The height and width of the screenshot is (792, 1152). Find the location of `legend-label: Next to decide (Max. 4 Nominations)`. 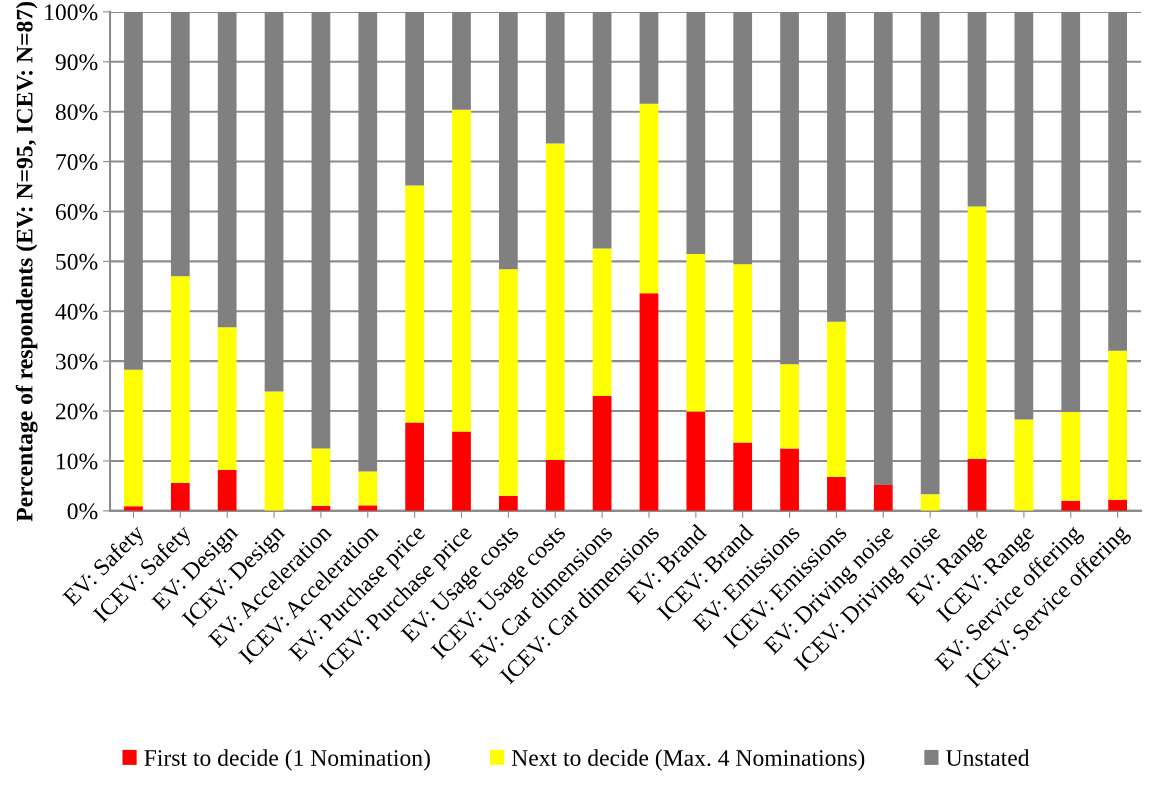

legend-label: Next to decide (Max. 4 Nominations) is located at coordinates (688, 760).